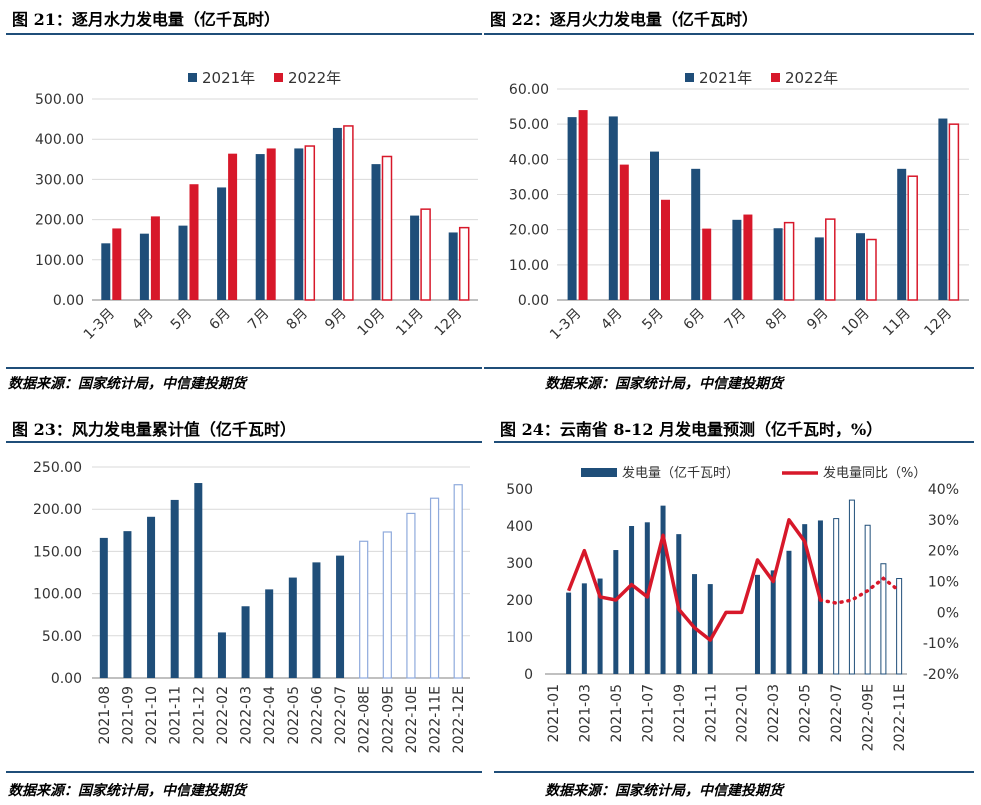  I want to click on figure-21-bottom-rule, so click(244, 368).